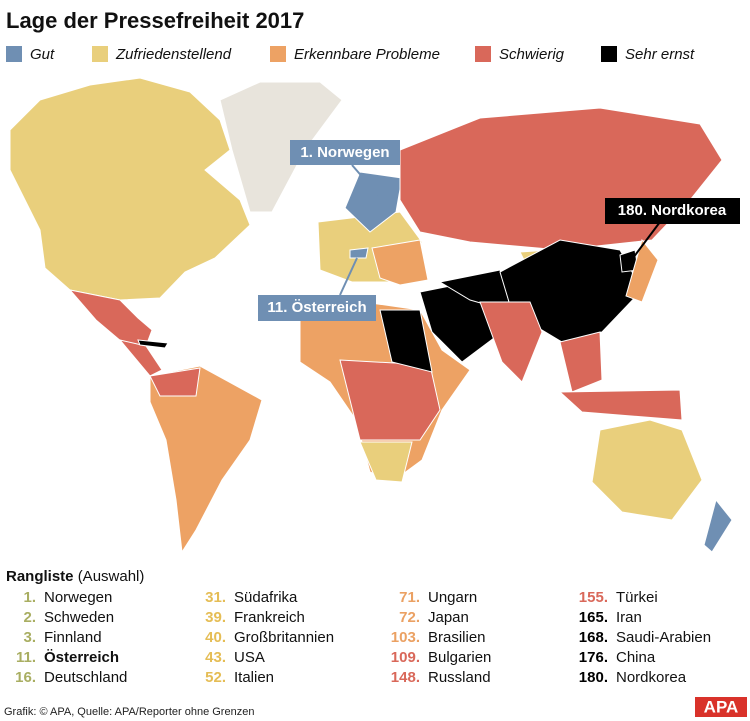  I want to click on country: Finnland, so click(73, 637).